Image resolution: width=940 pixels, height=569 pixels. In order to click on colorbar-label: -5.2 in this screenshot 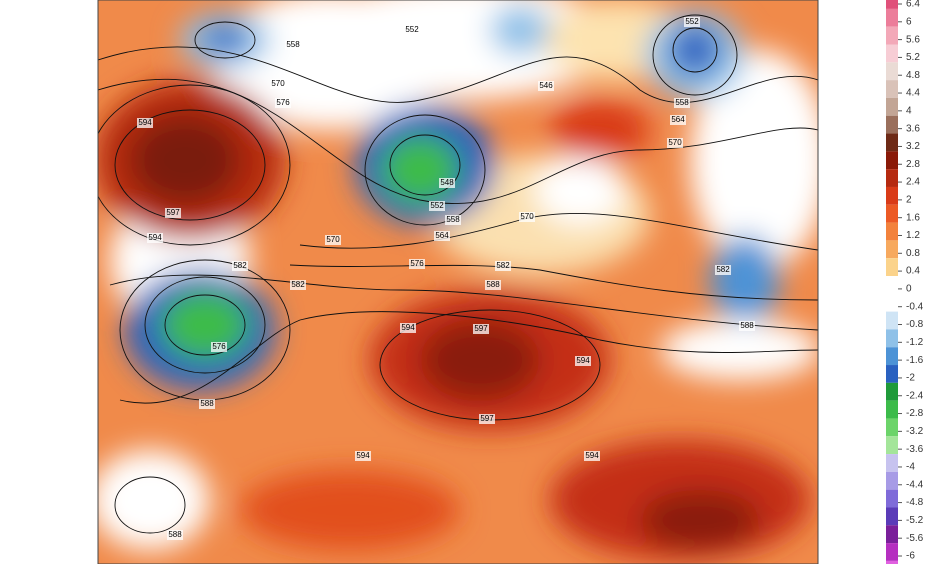, I will do `click(915, 520)`.